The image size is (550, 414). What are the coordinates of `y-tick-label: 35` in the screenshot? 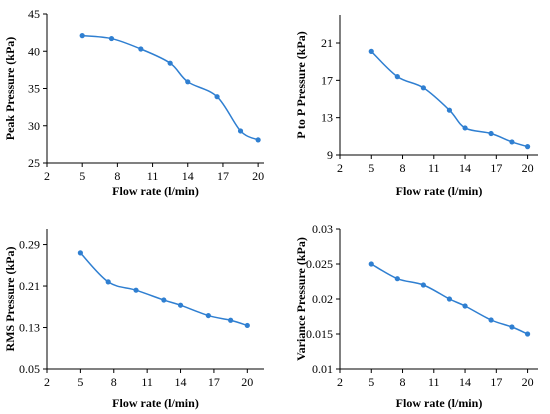 It's located at (34, 89).